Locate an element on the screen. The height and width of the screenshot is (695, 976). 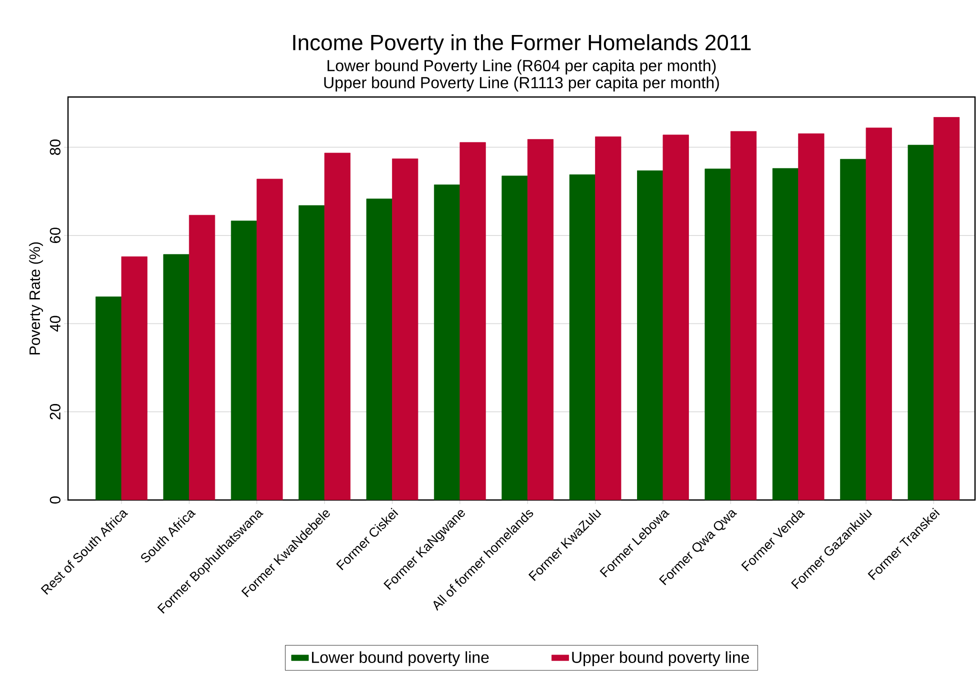
chart-subtitle: Lower bound Poverty Line (R604 per capita per month) is located at coordinates (522, 67).